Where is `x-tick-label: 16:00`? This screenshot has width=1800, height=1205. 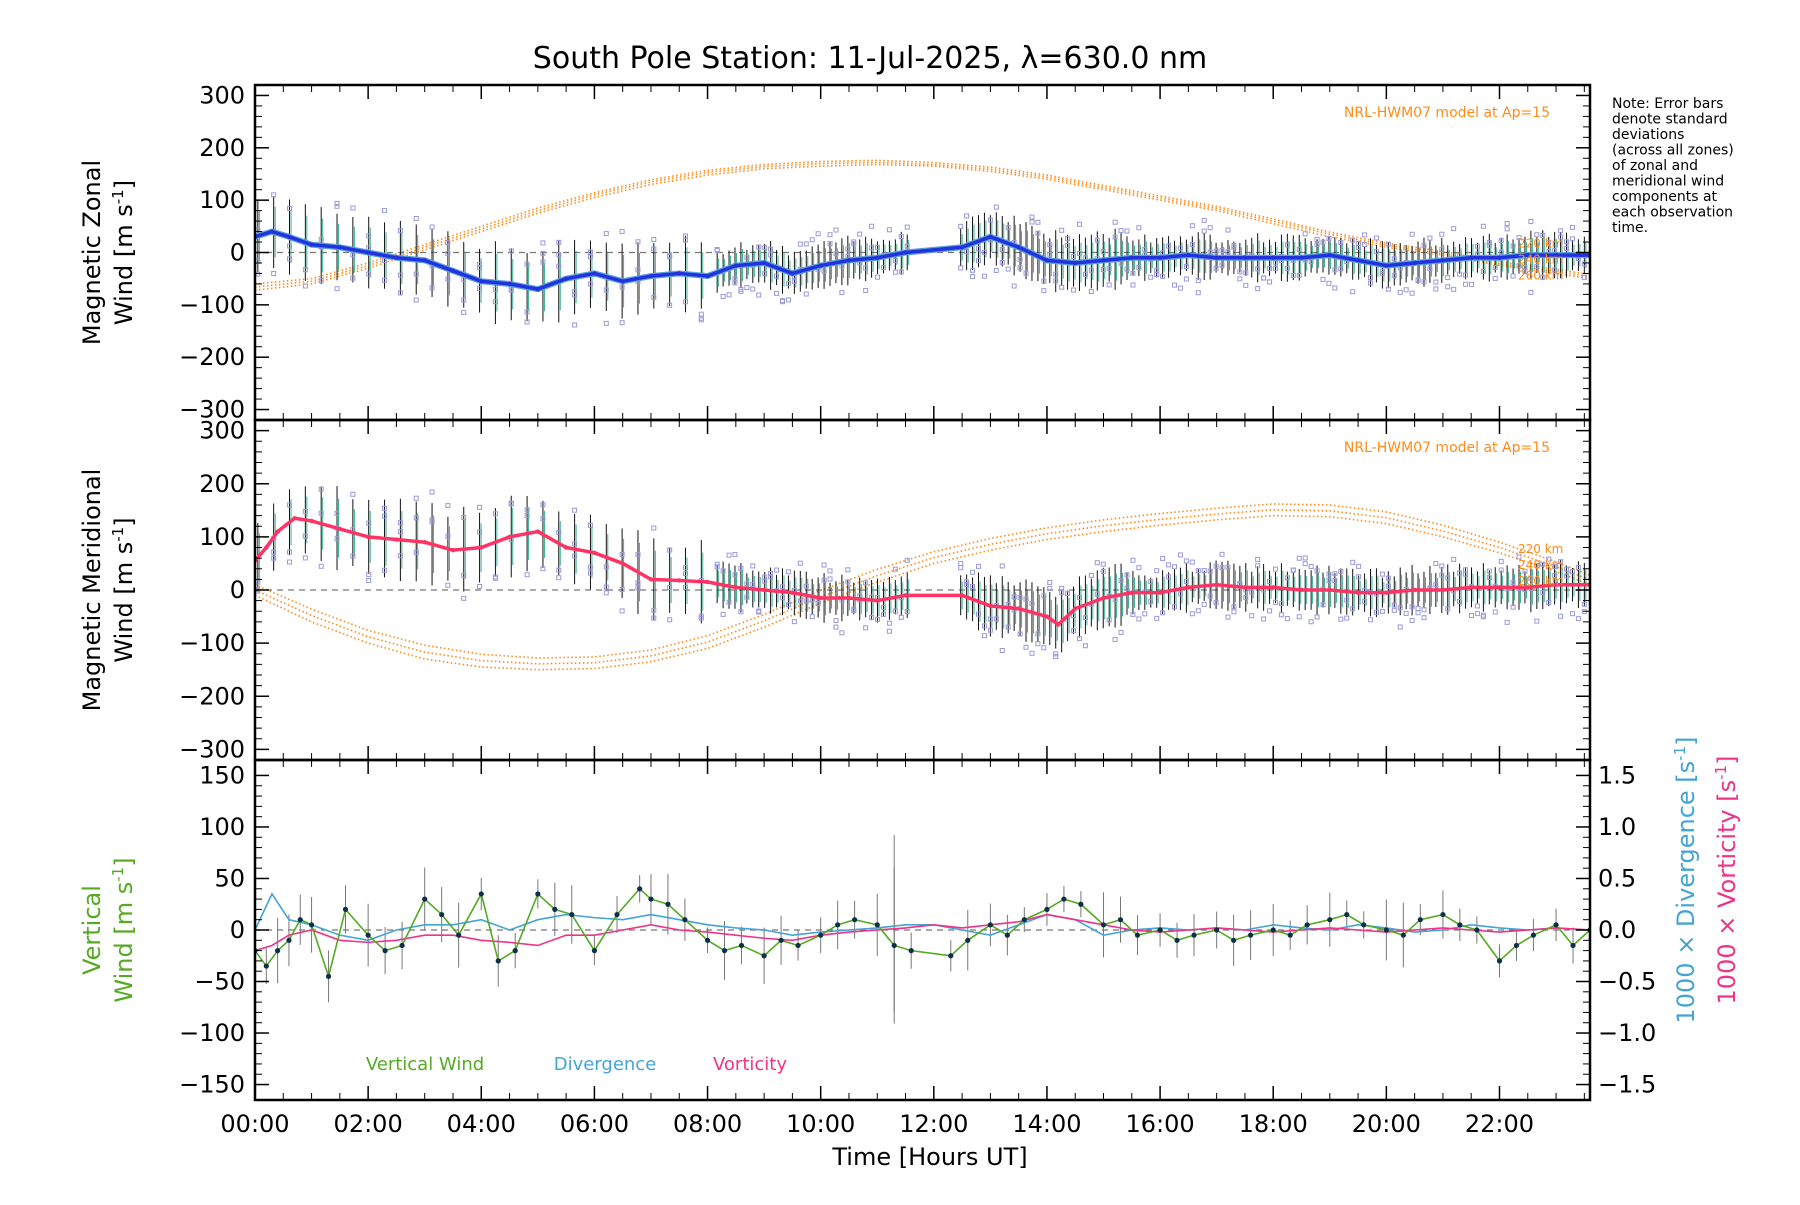
x-tick-label: 16:00 is located at coordinates (1159, 1124).